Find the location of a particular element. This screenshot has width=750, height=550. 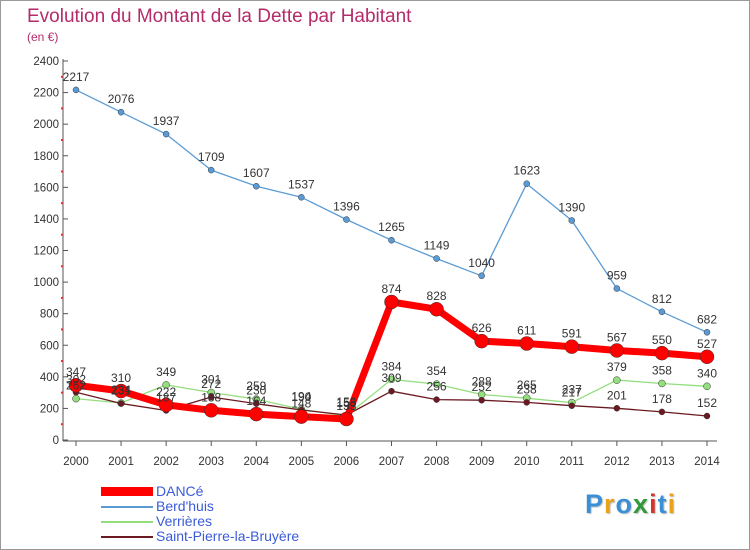

data-label: 288 is located at coordinates (482, 382).